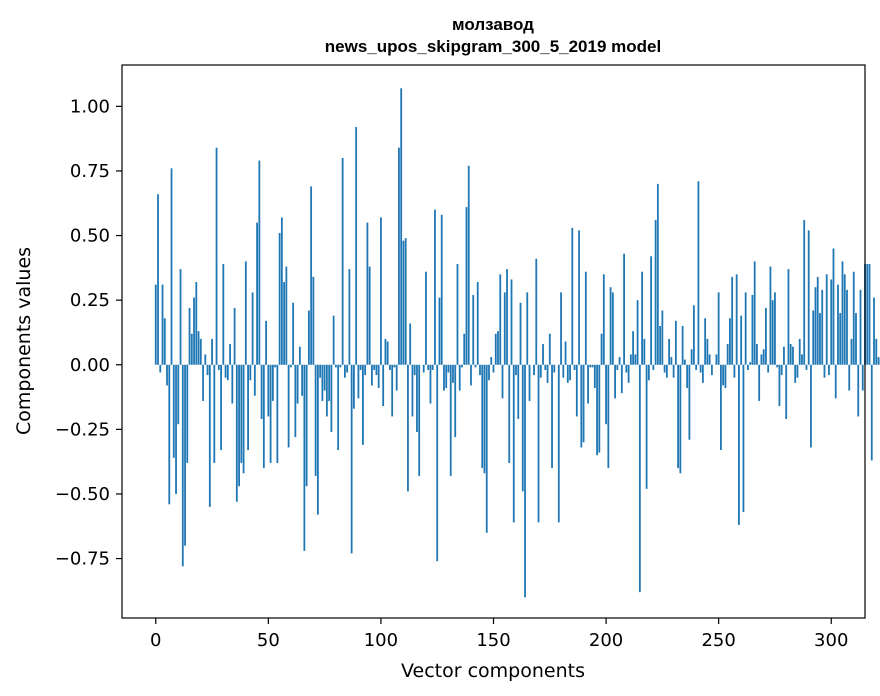  Describe the element at coordinates (90, 300) in the screenshot. I see `y-tick-label: 0.25` at that location.